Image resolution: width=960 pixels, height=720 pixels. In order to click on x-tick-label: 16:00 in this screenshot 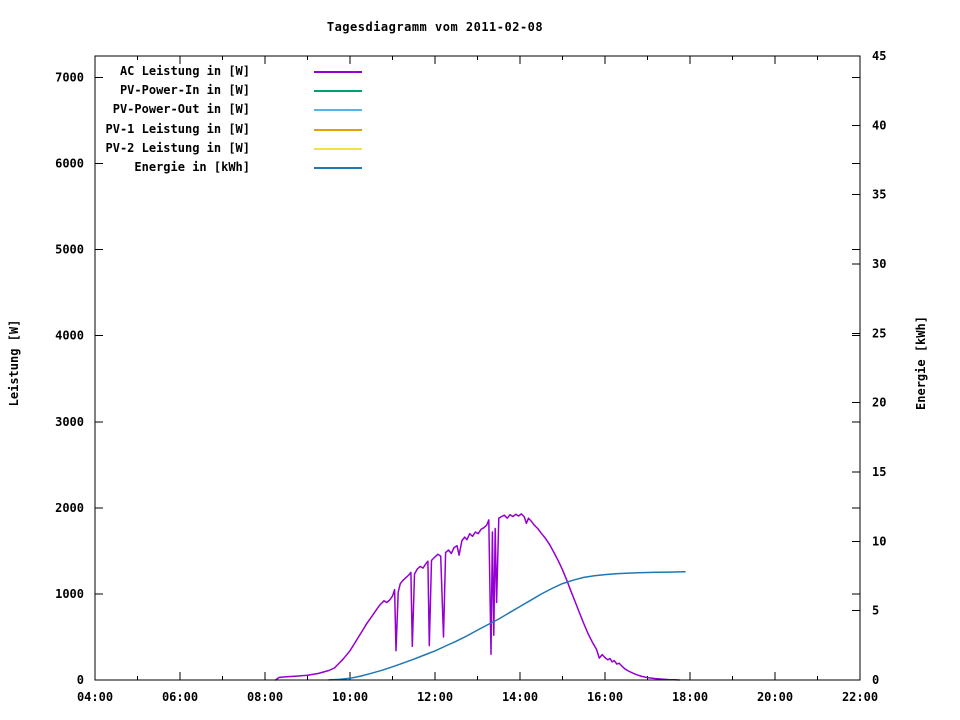, I will do `click(605, 697)`.